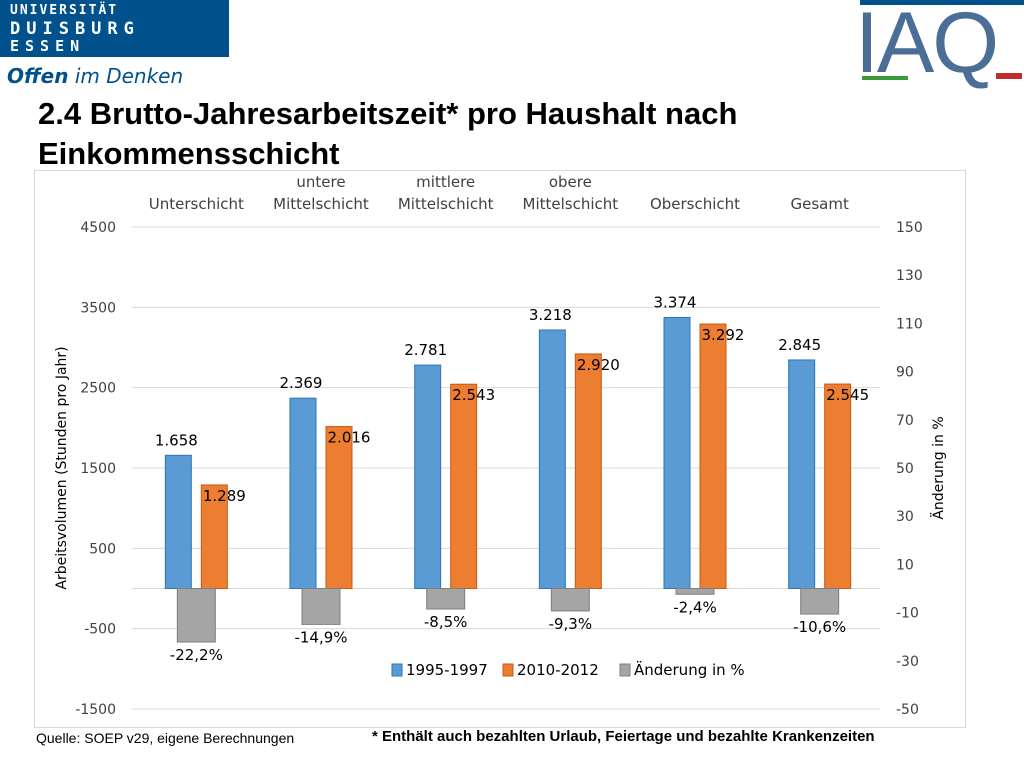  Describe the element at coordinates (38, 76) in the screenshot. I see `slogan-bold: Offen` at that location.